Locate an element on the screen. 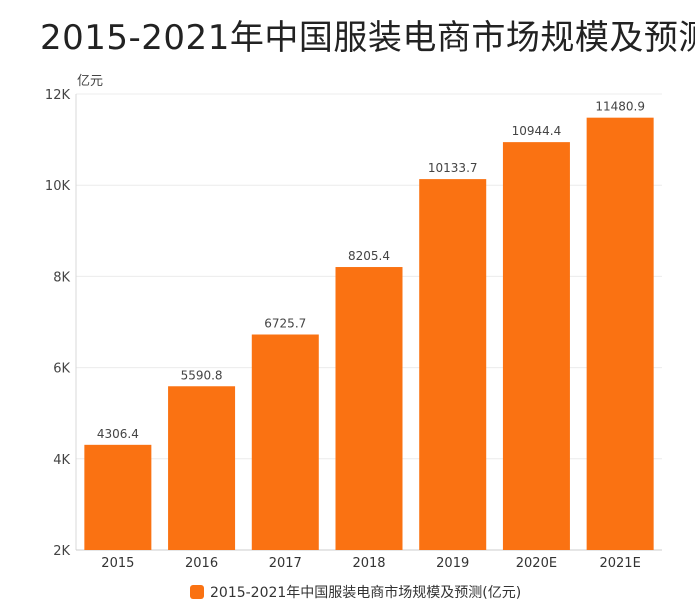 This screenshot has height=611, width=695. bar-2021E is located at coordinates (620, 333).